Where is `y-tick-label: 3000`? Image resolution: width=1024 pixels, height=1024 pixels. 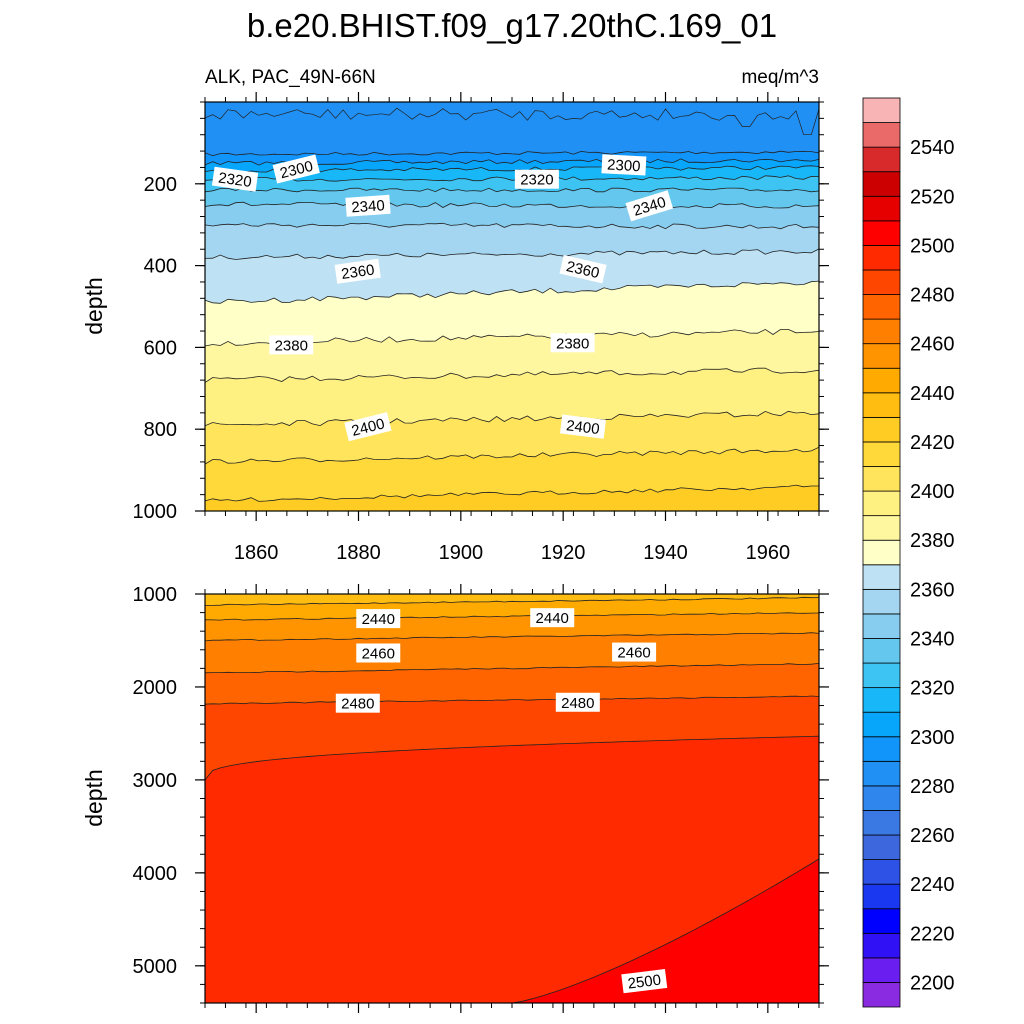 y-tick-label: 3000 is located at coordinates (155, 781).